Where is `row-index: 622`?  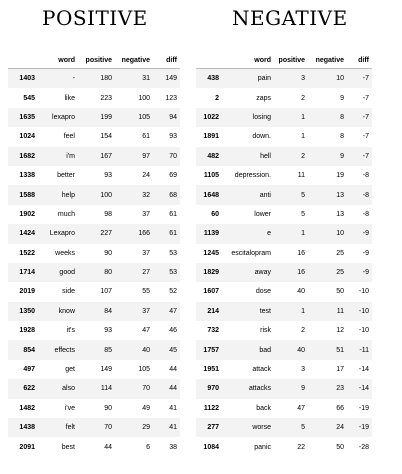 row-index: 622 is located at coordinates (23, 389).